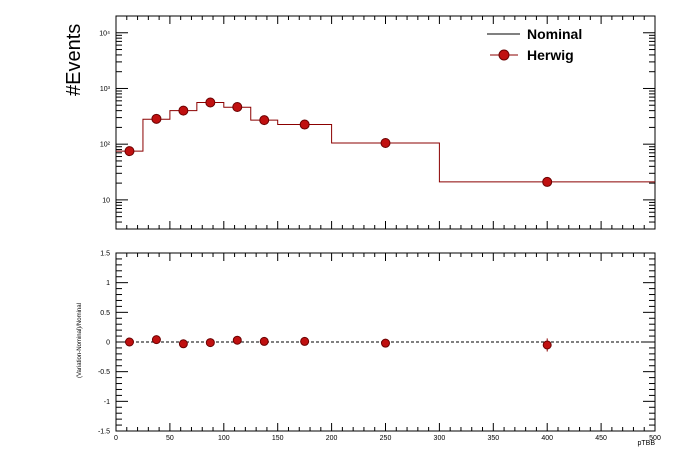 The image size is (696, 472). Describe the element at coordinates (493, 438) in the screenshot. I see `bottom-x-tick-label: 350` at that location.